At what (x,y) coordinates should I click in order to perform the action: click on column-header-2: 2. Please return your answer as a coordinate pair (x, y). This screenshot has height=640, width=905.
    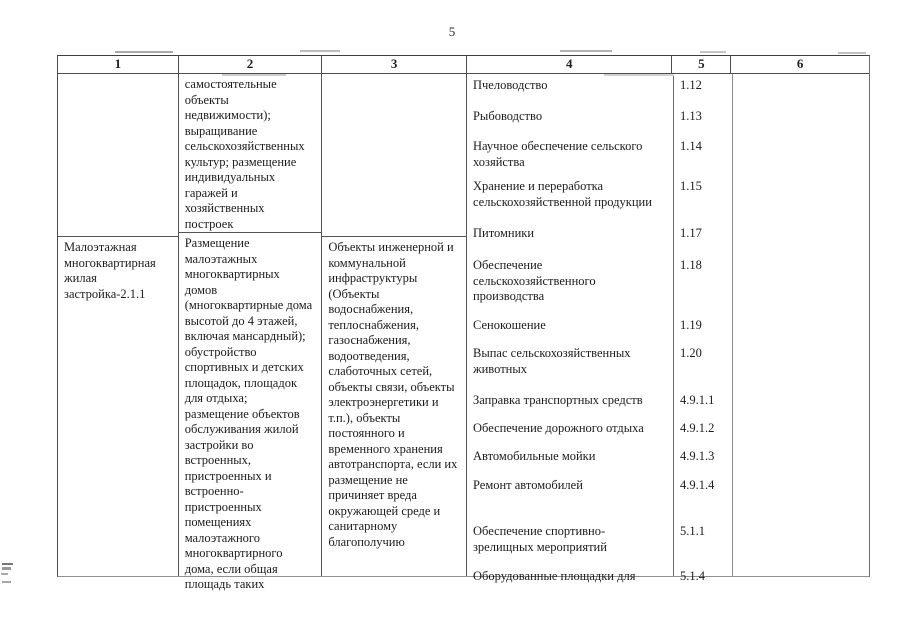
    Looking at the image, I should click on (251, 64).